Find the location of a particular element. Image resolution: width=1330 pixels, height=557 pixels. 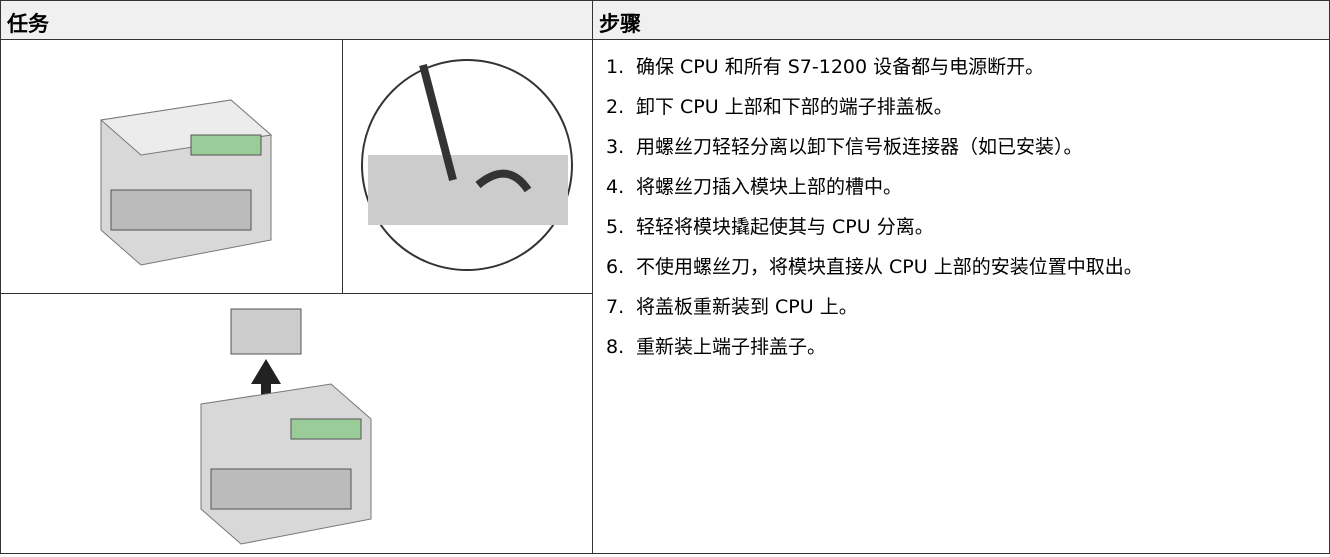

detail-image is located at coordinates (467, 165).